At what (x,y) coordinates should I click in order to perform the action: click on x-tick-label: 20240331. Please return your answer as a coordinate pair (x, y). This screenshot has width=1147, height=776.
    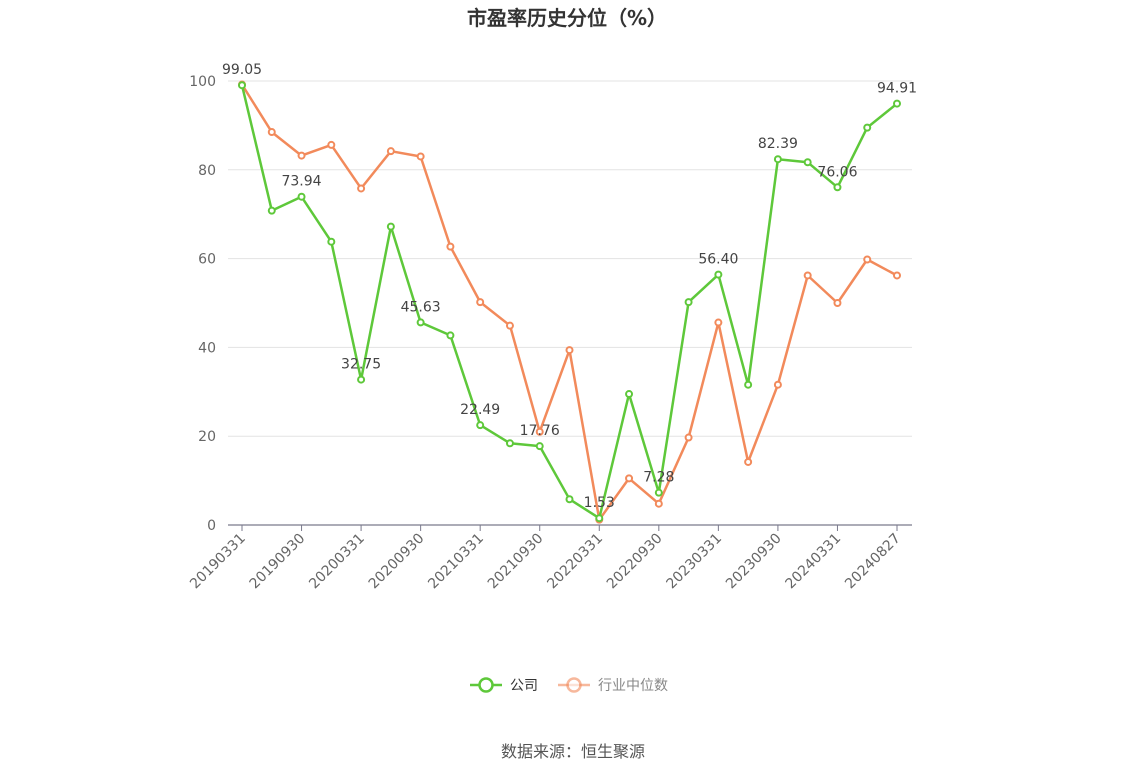
    Looking at the image, I should click on (814, 562).